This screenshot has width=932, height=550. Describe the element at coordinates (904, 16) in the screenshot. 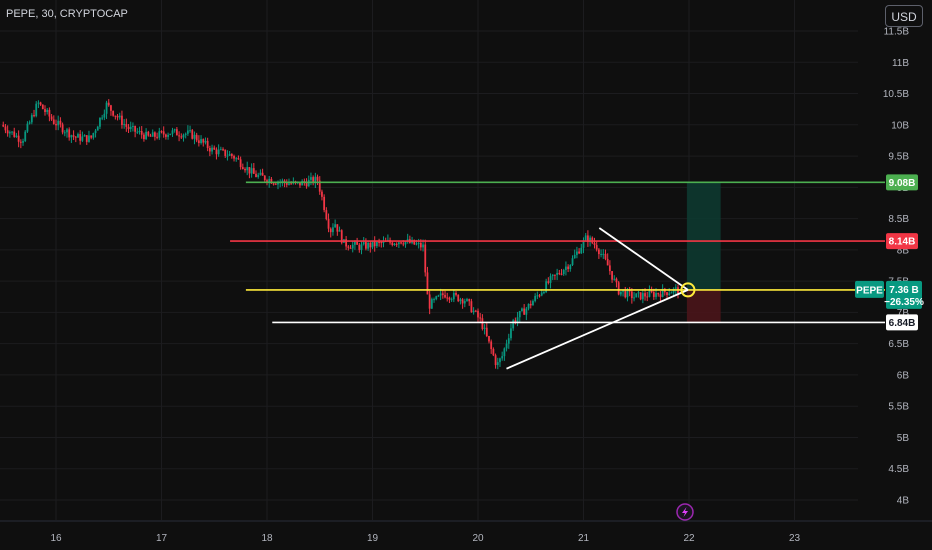

I see `currency-button: USD` at that location.